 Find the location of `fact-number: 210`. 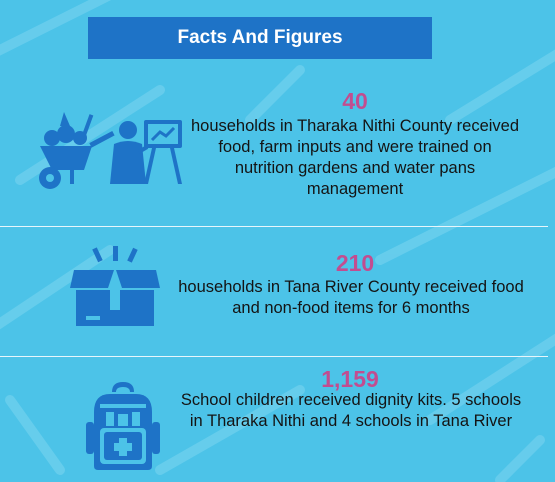

fact-number: 210 is located at coordinates (355, 263).